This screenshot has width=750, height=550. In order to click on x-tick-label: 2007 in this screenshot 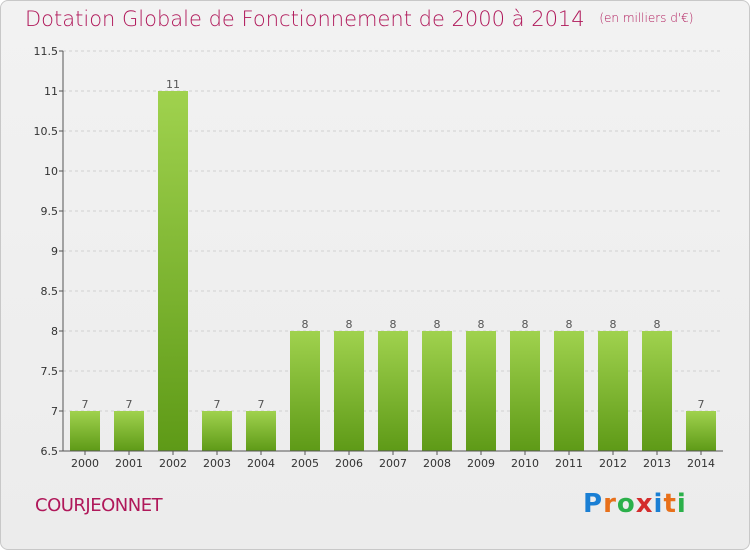, I will do `click(393, 463)`.